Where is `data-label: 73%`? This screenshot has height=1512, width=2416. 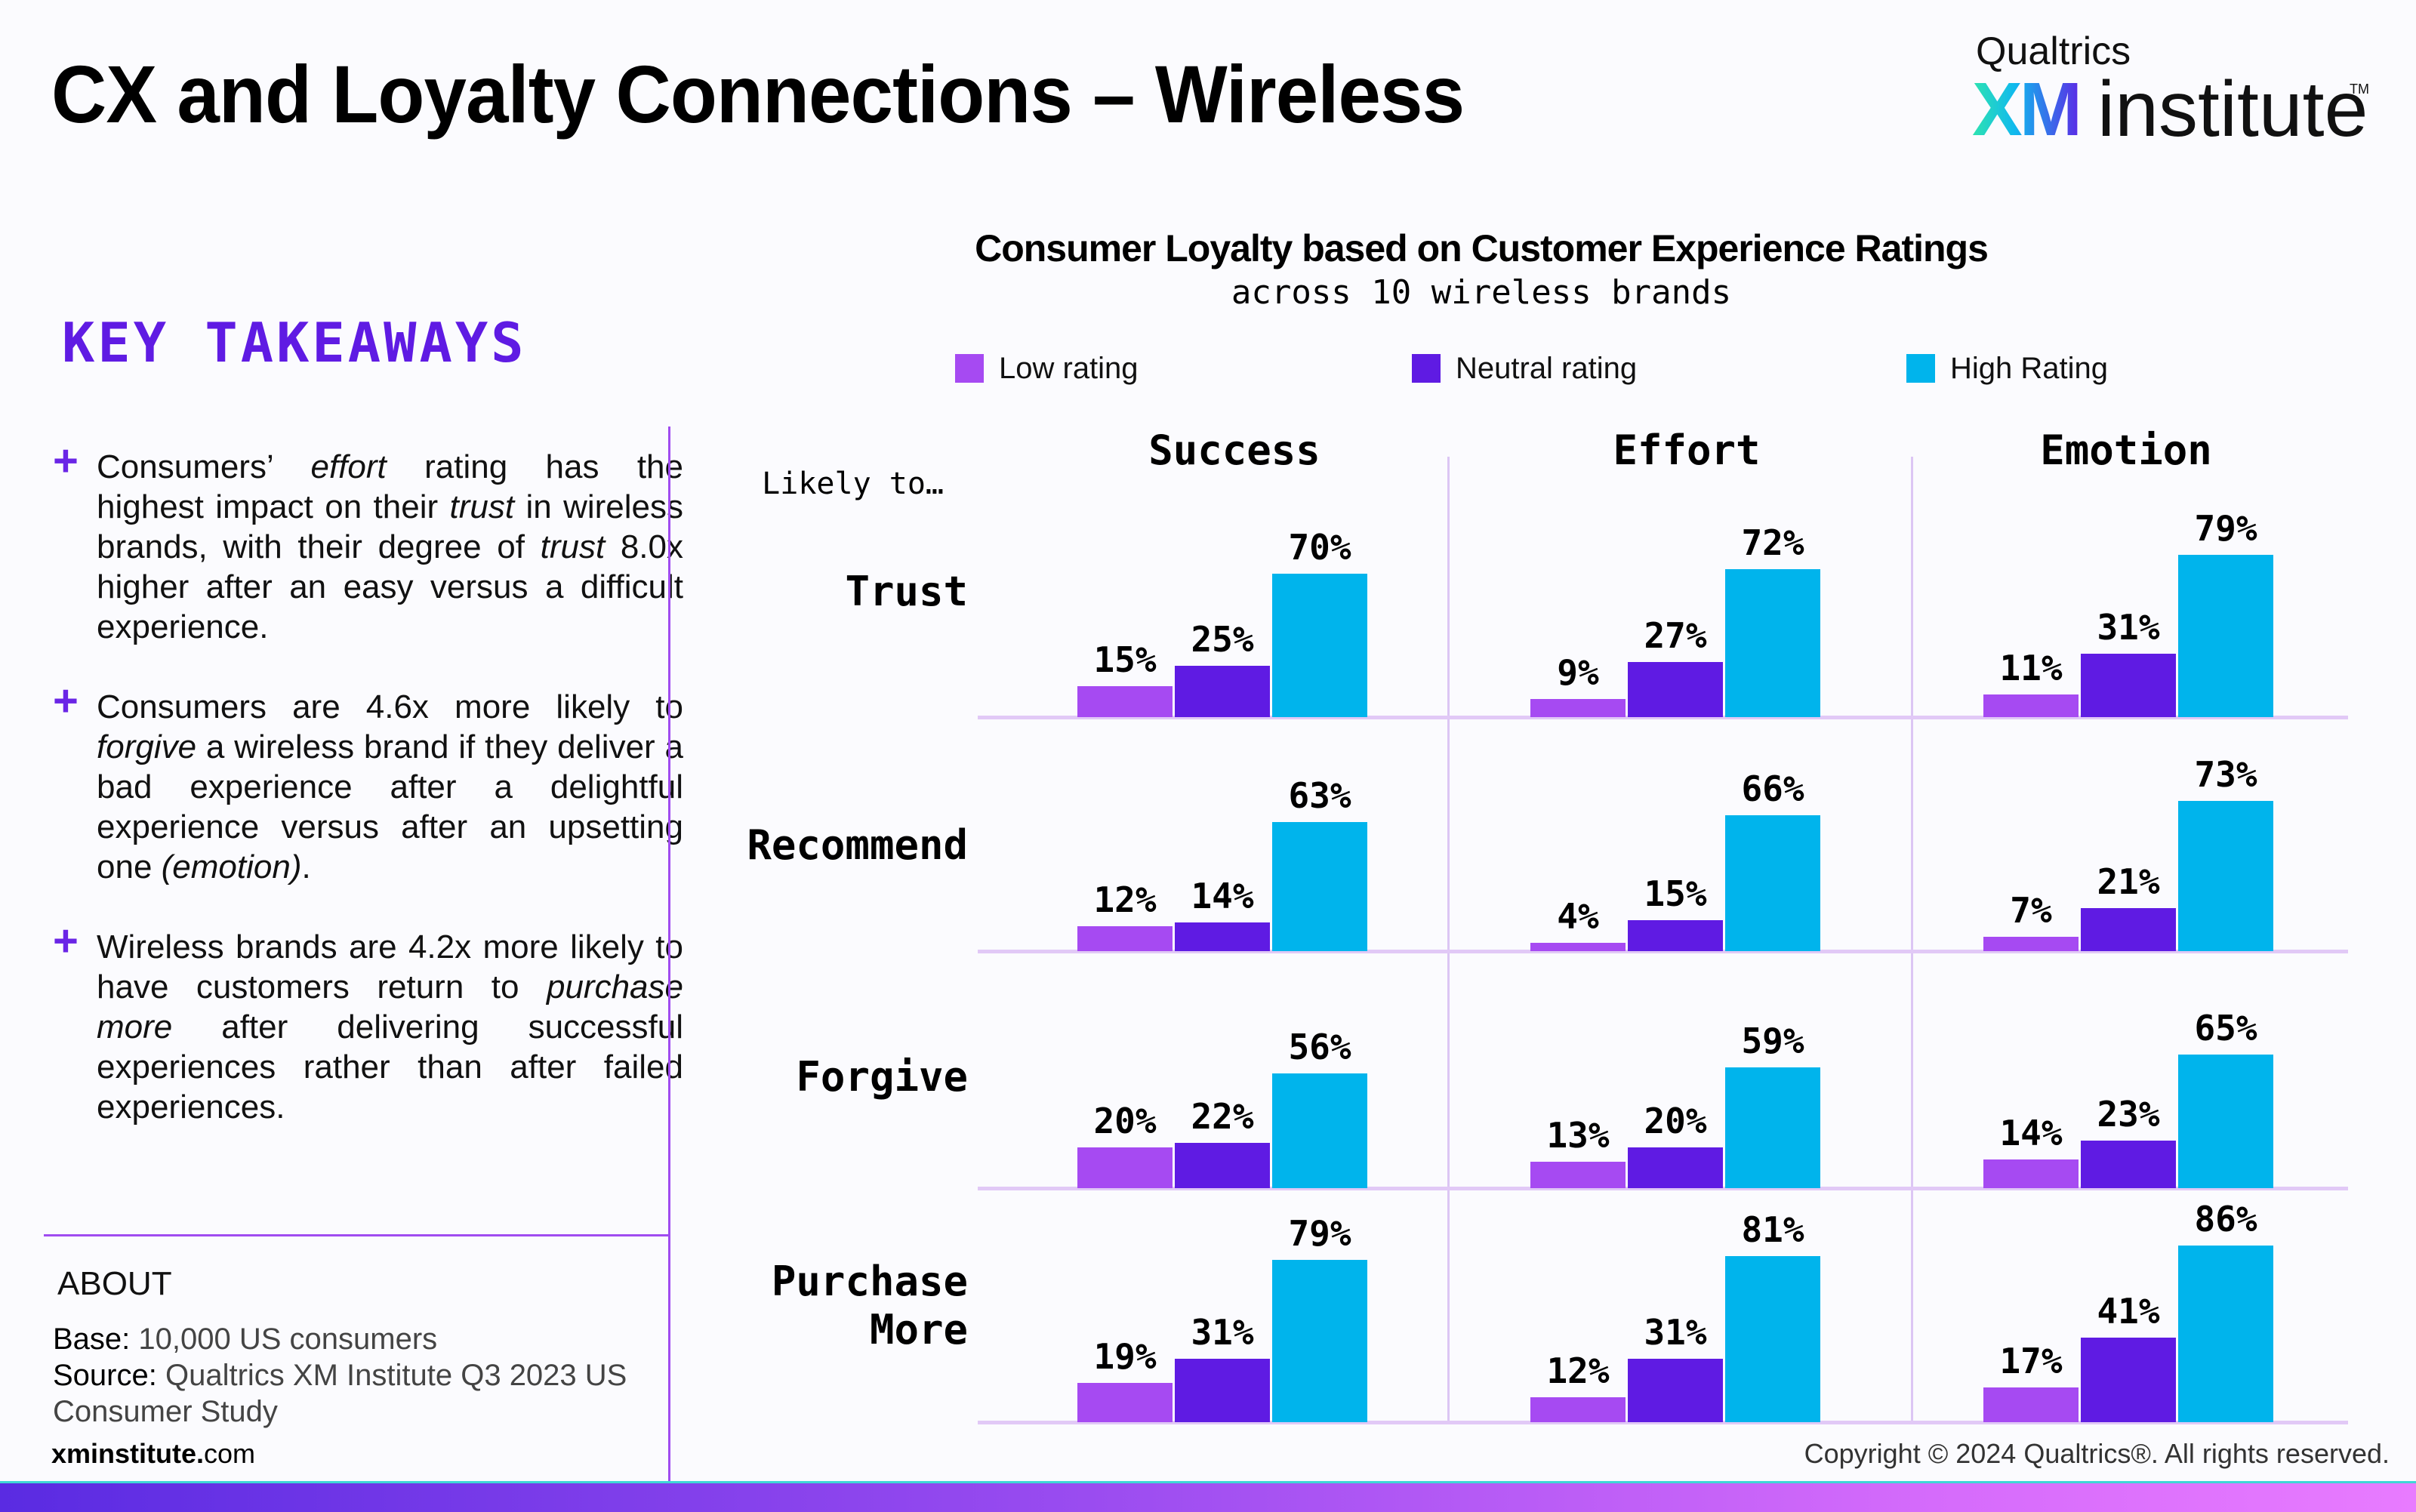 data-label: 73% is located at coordinates (2225, 775).